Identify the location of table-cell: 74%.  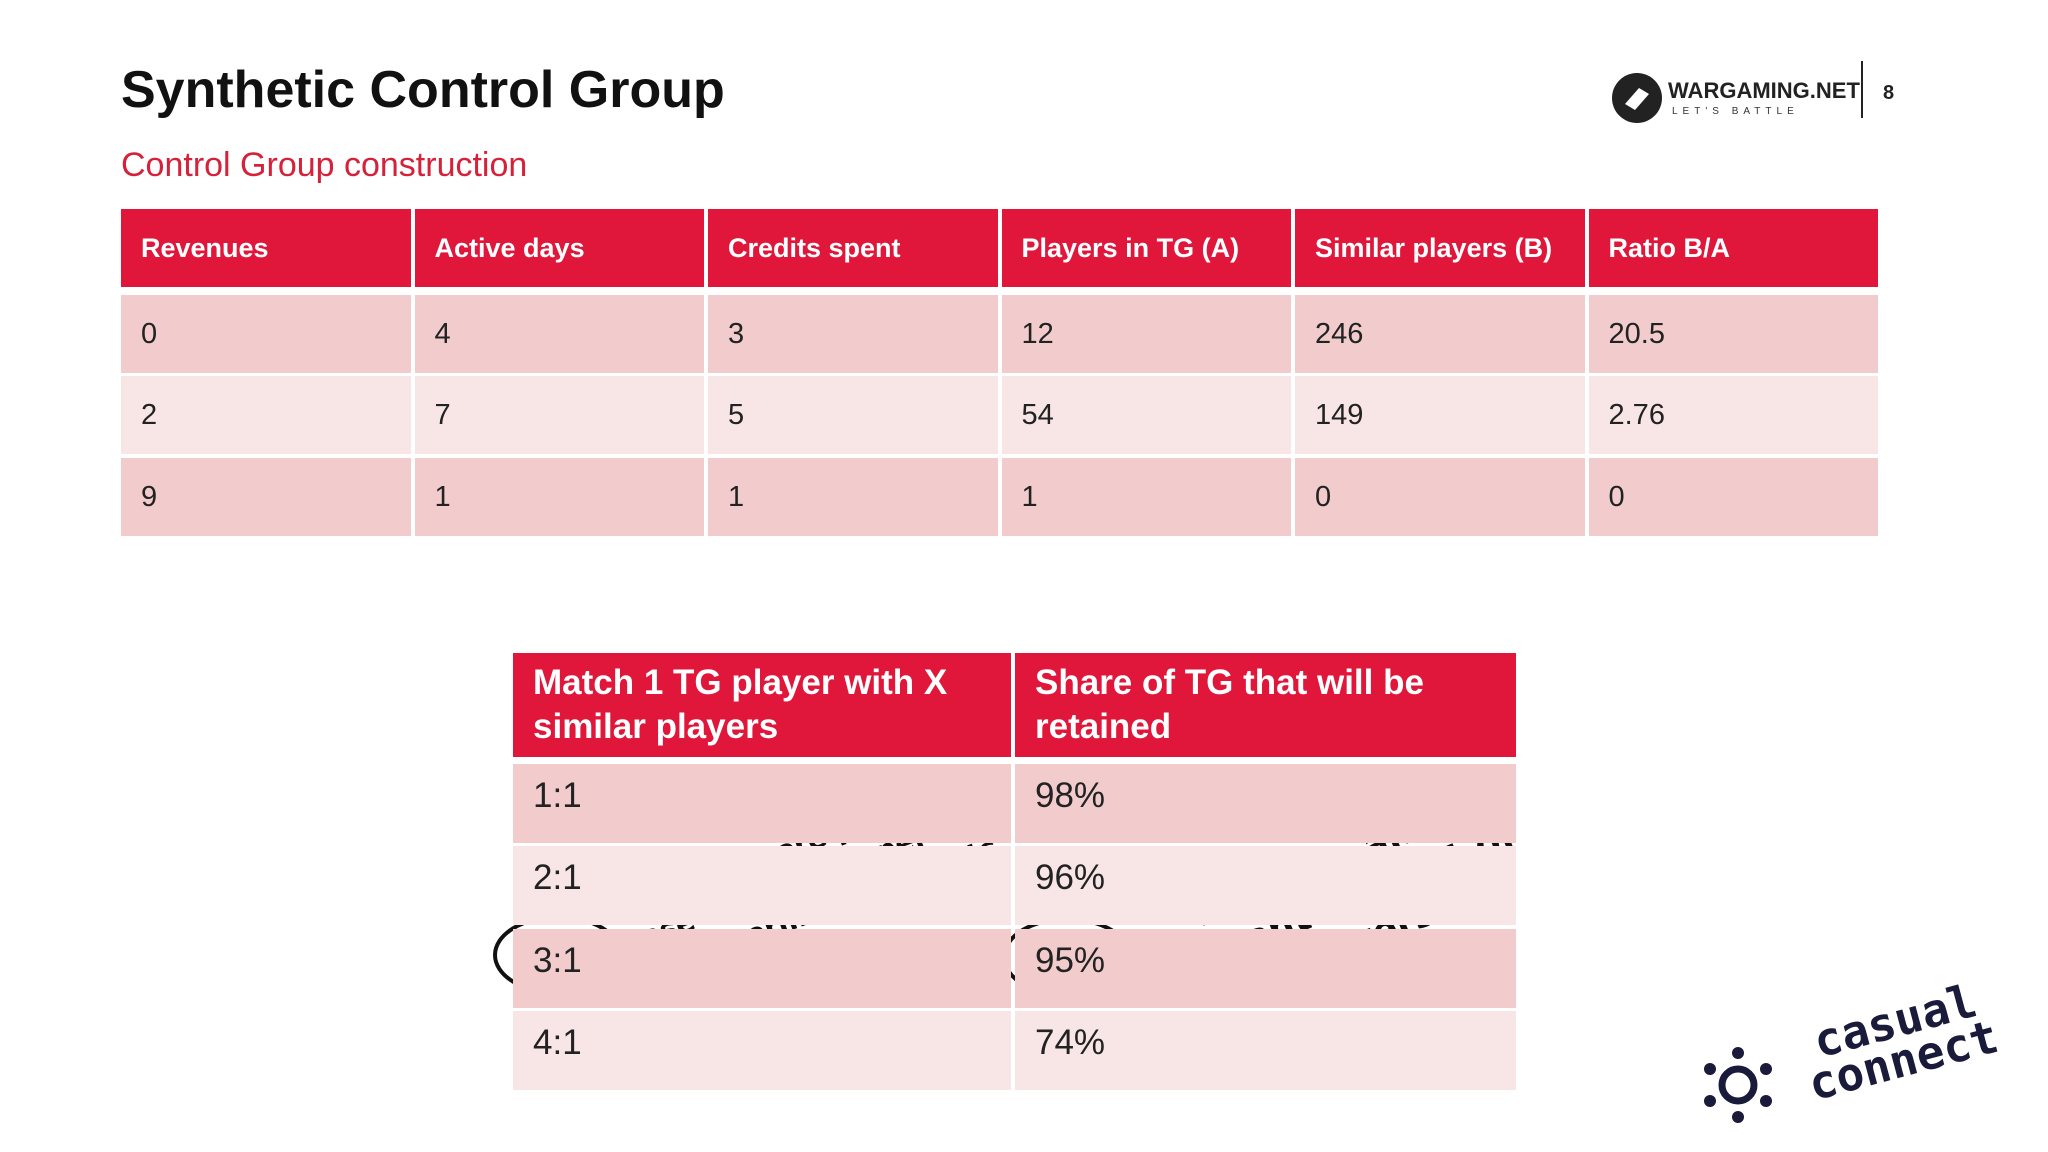
(1265, 1050).